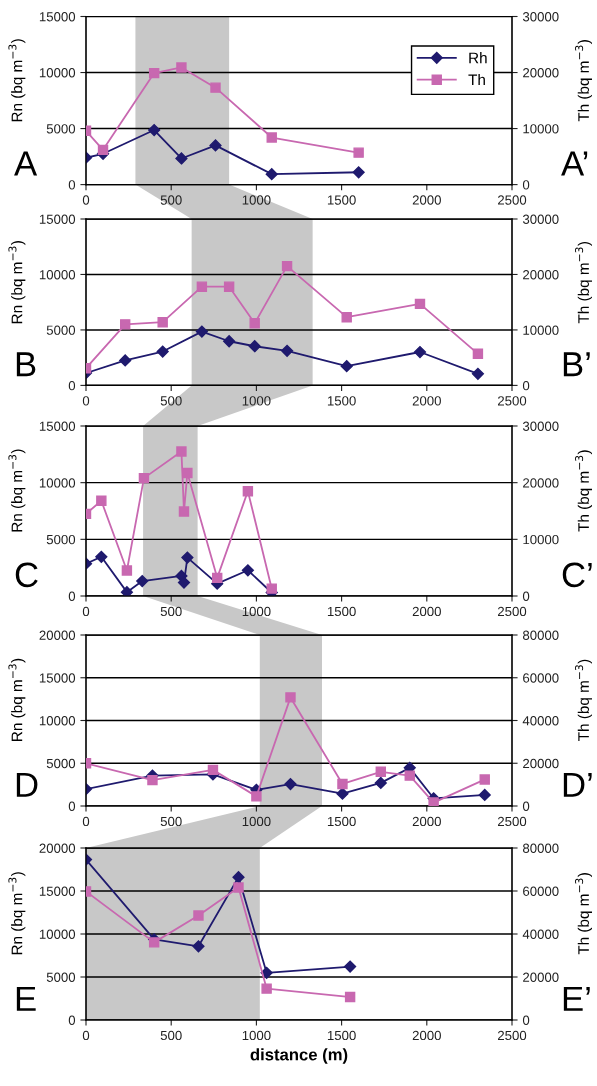 This screenshot has height=1086, width=597. Describe the element at coordinates (26, 998) in the screenshot. I see `text: E` at that location.